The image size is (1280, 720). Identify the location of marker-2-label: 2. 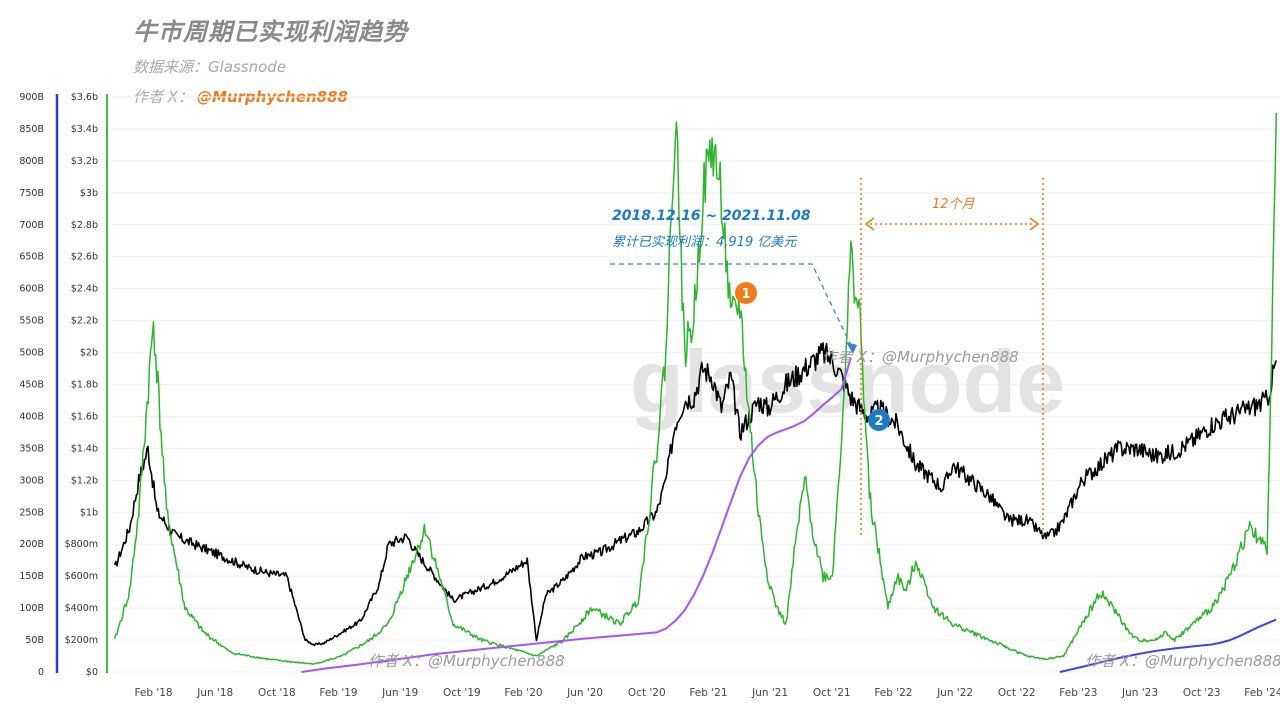
(878, 421).